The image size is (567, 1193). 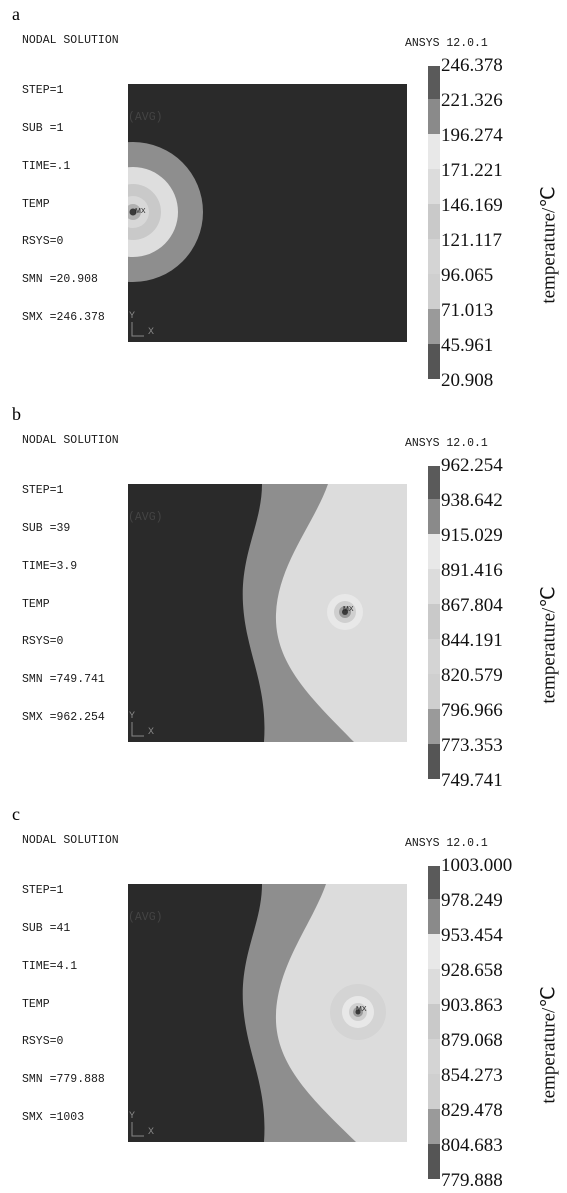 I want to click on tick-label: 953.454, so click(x=472, y=935).